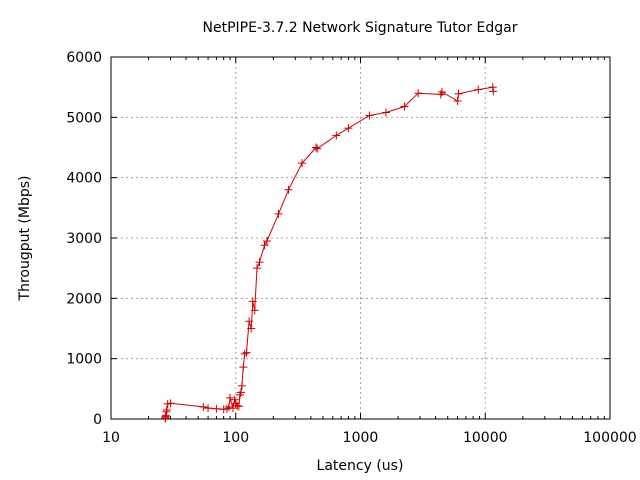 The height and width of the screenshot is (480, 640). What do you see at coordinates (235, 438) in the screenshot?
I see `x-tick-label: 100` at bounding box center [235, 438].